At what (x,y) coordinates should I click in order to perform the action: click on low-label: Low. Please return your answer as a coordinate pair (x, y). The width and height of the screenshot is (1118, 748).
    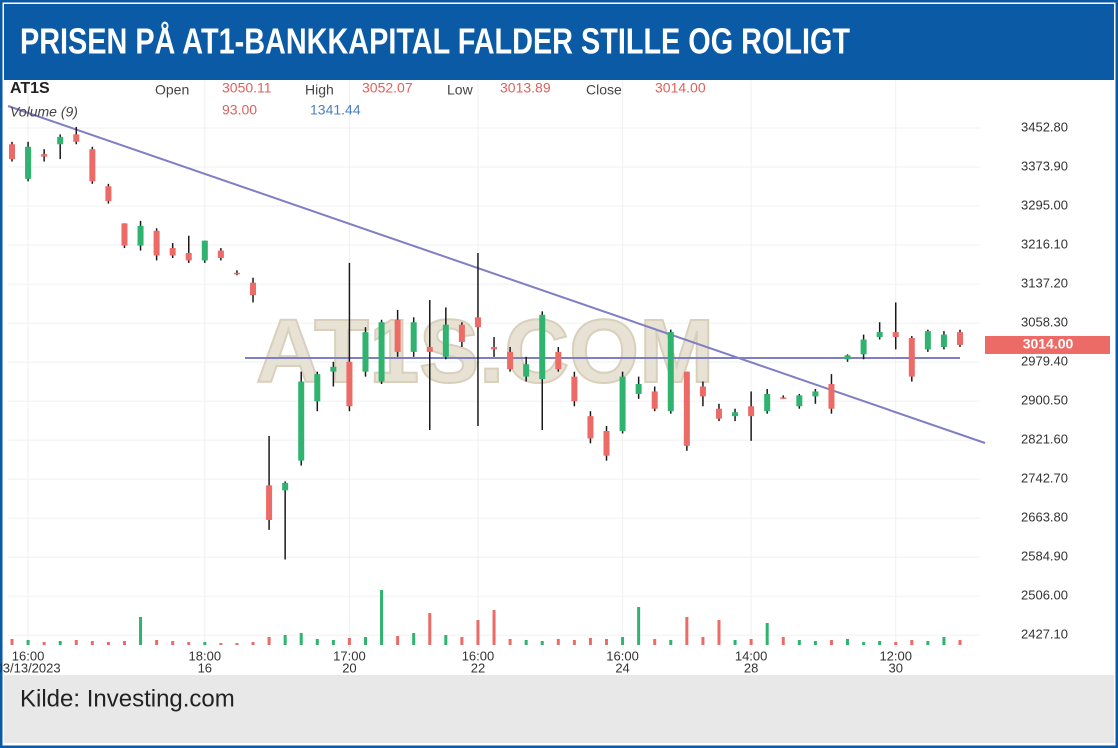
    Looking at the image, I should click on (460, 90).